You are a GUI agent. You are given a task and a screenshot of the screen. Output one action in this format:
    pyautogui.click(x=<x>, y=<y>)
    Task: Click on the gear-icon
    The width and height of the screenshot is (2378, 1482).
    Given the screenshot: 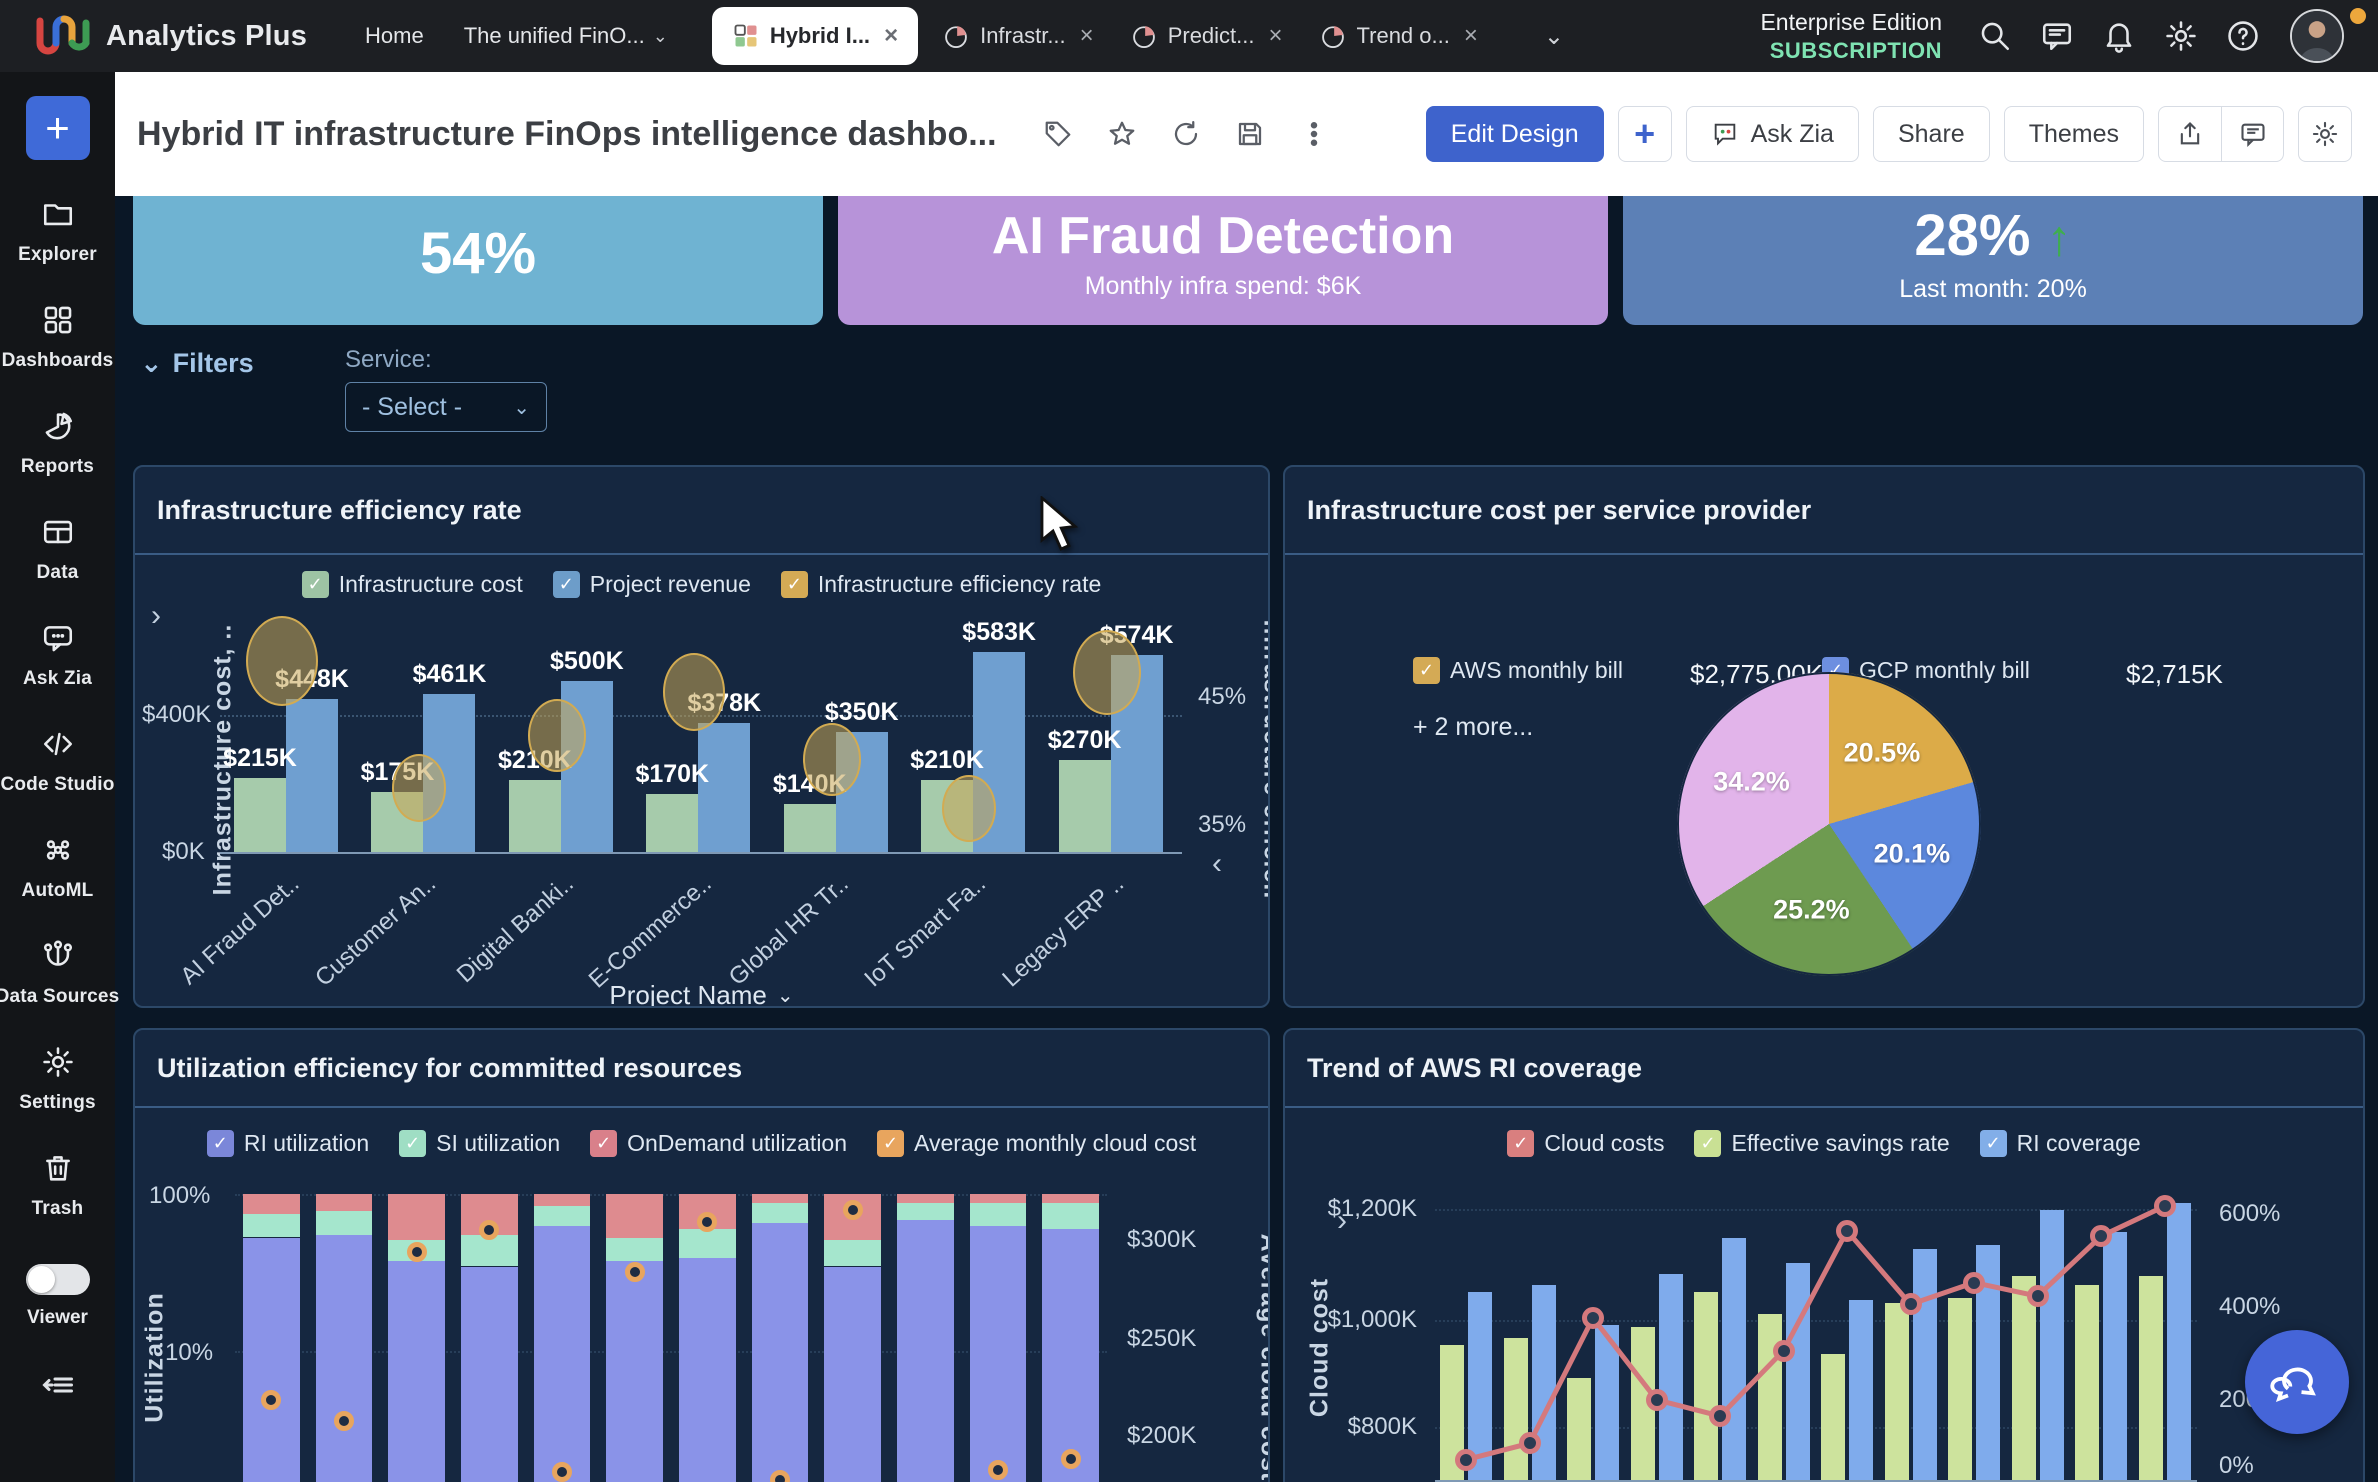 What is the action you would take?
    pyautogui.click(x=2181, y=36)
    